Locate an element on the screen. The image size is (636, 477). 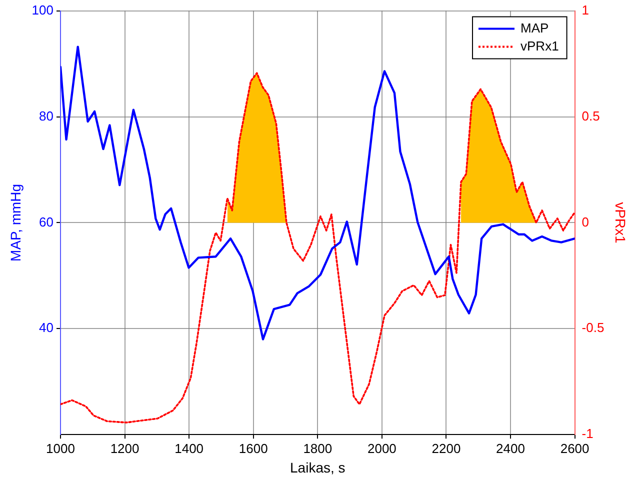
y-tick-label: 80 is located at coordinates (46, 116).